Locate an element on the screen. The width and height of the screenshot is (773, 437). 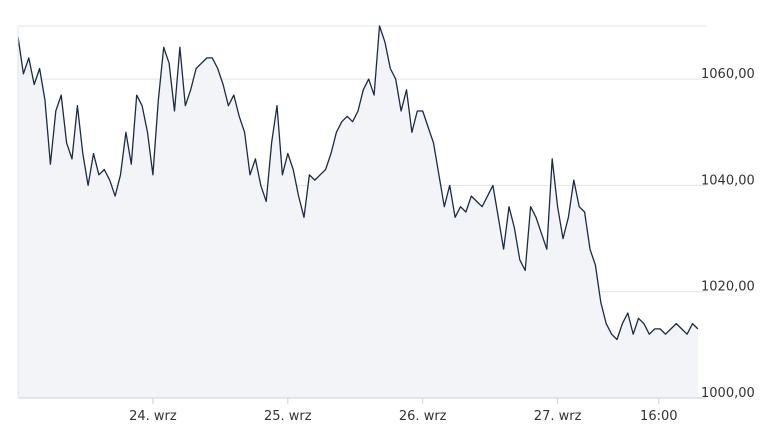
y-tick-label: 1040,00 is located at coordinates (728, 180).